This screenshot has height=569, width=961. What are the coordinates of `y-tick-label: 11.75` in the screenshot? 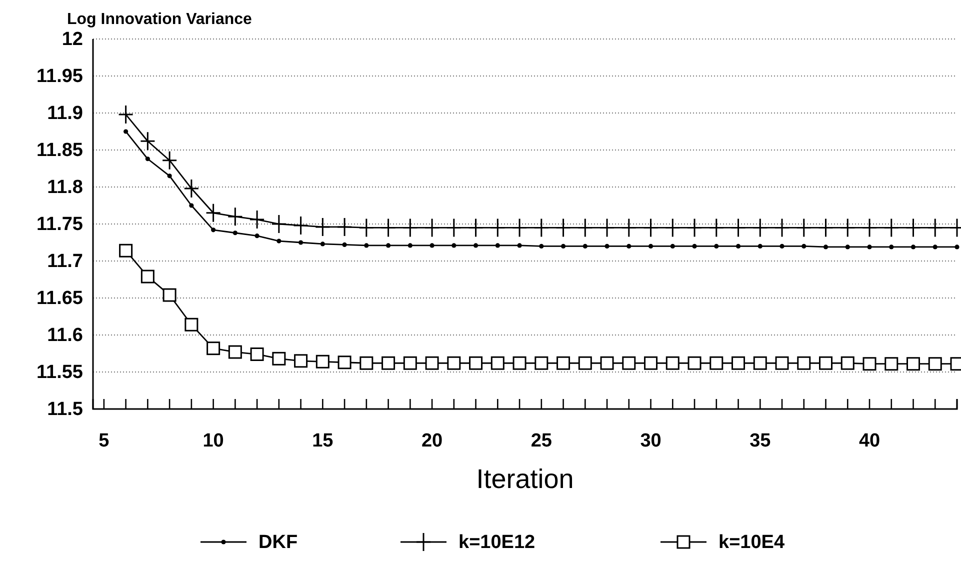 It's located at (60, 225).